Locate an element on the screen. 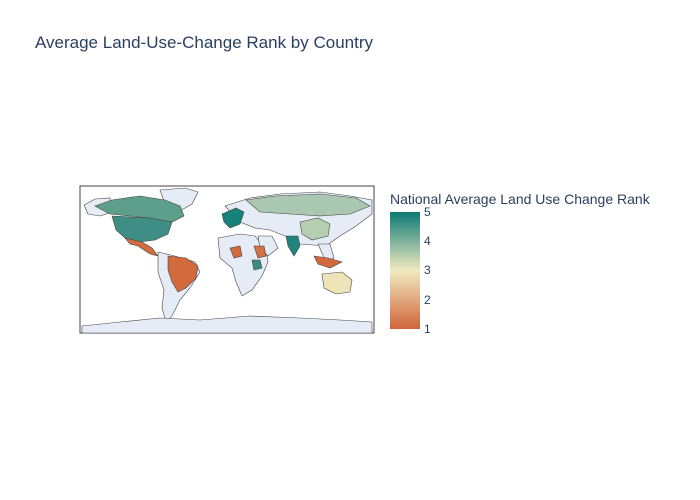 The image size is (700, 500). colorbar-tick: 5 is located at coordinates (427, 212).